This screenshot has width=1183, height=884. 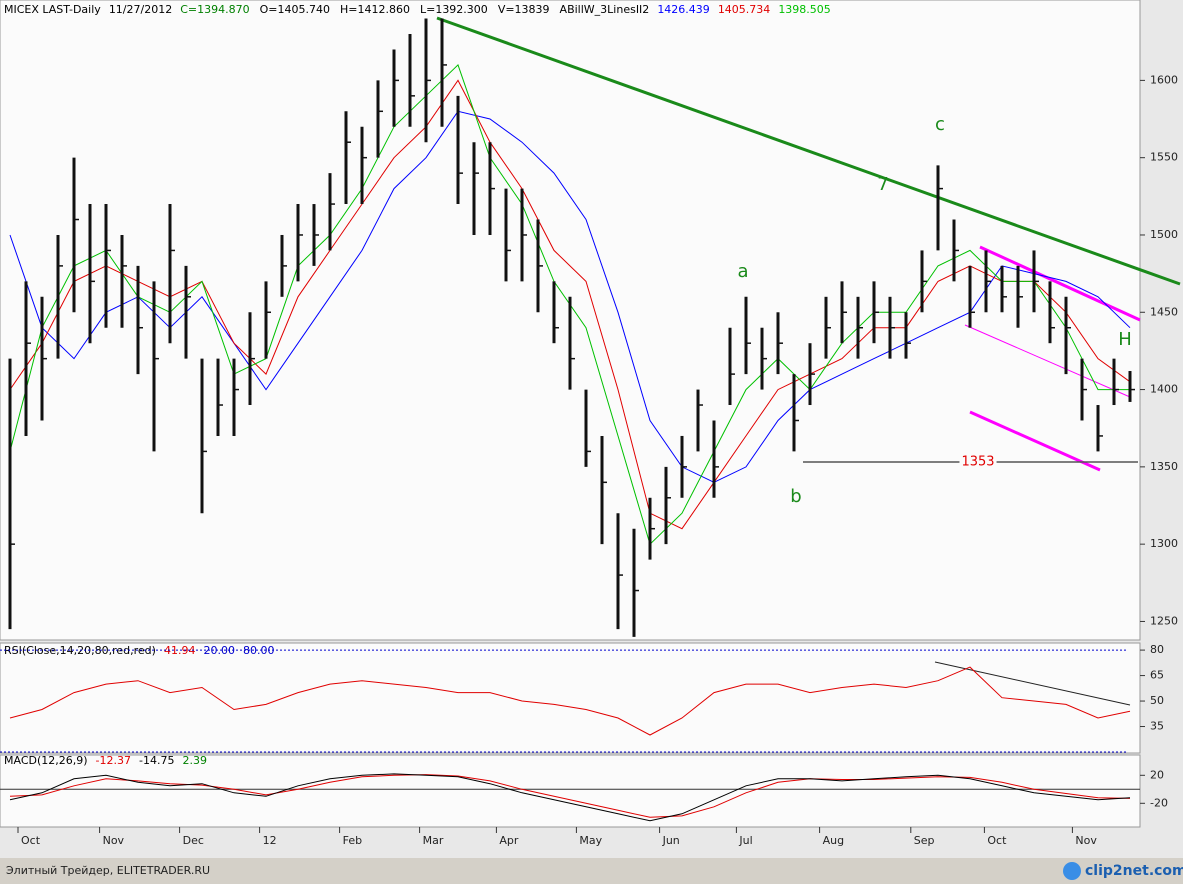 I want to click on y-tick-label: 1550, so click(x=1164, y=157).